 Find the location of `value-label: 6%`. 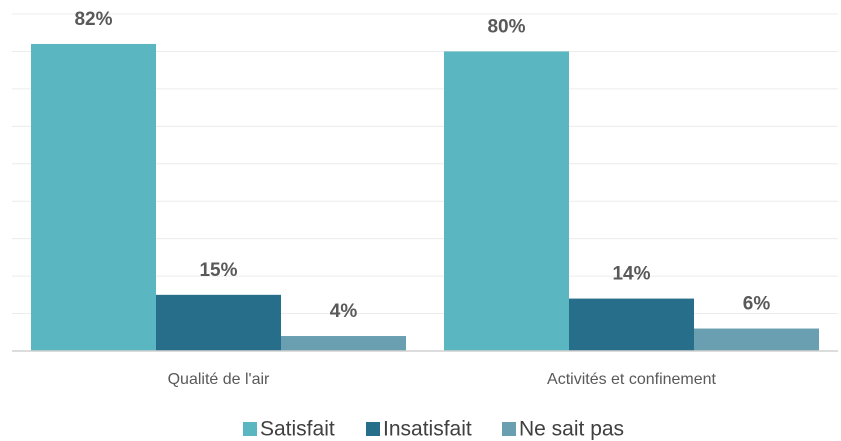

value-label: 6% is located at coordinates (757, 304).